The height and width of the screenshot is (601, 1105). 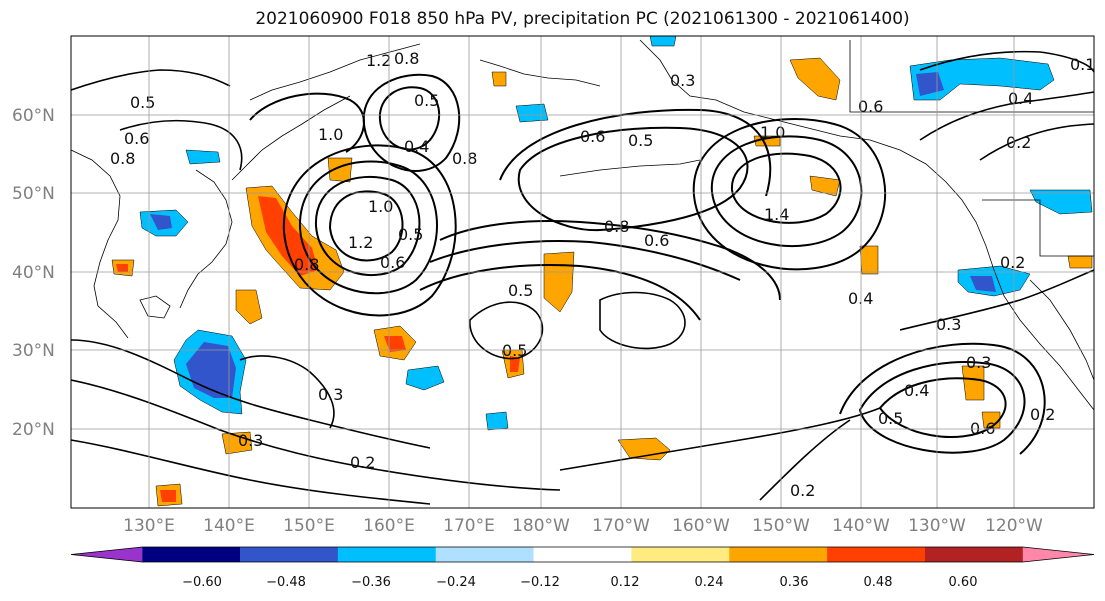 What do you see at coordinates (33, 194) in the screenshot?
I see `lat-label: 50°N` at bounding box center [33, 194].